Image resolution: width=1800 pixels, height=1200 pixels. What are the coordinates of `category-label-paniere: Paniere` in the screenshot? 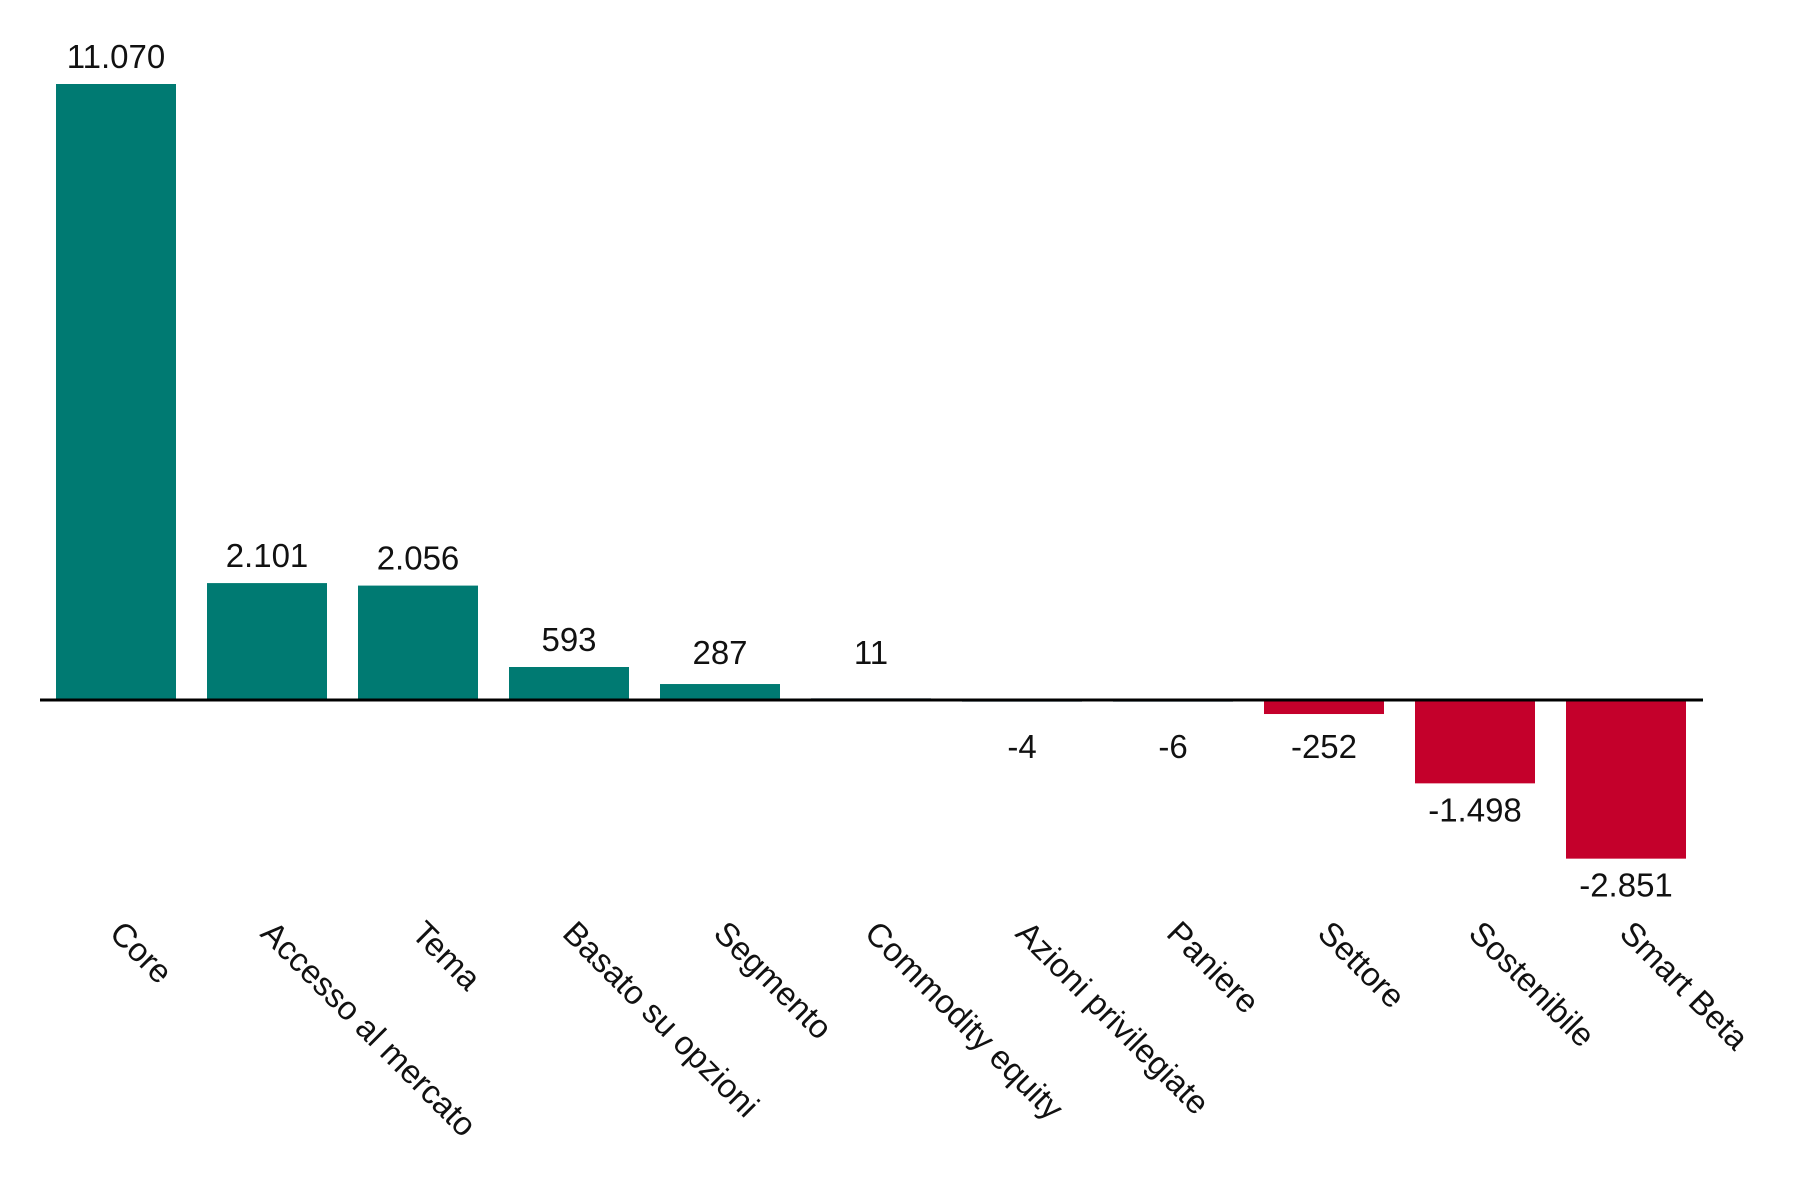 It's located at (1213, 967).